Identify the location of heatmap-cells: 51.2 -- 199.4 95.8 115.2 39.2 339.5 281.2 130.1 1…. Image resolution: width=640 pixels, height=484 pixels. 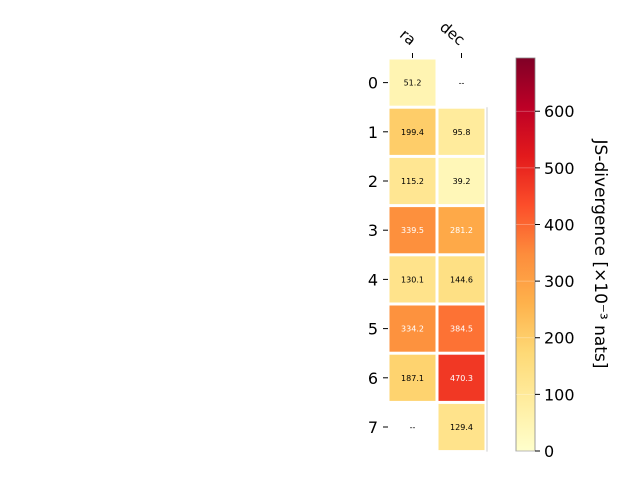
(438, 255).